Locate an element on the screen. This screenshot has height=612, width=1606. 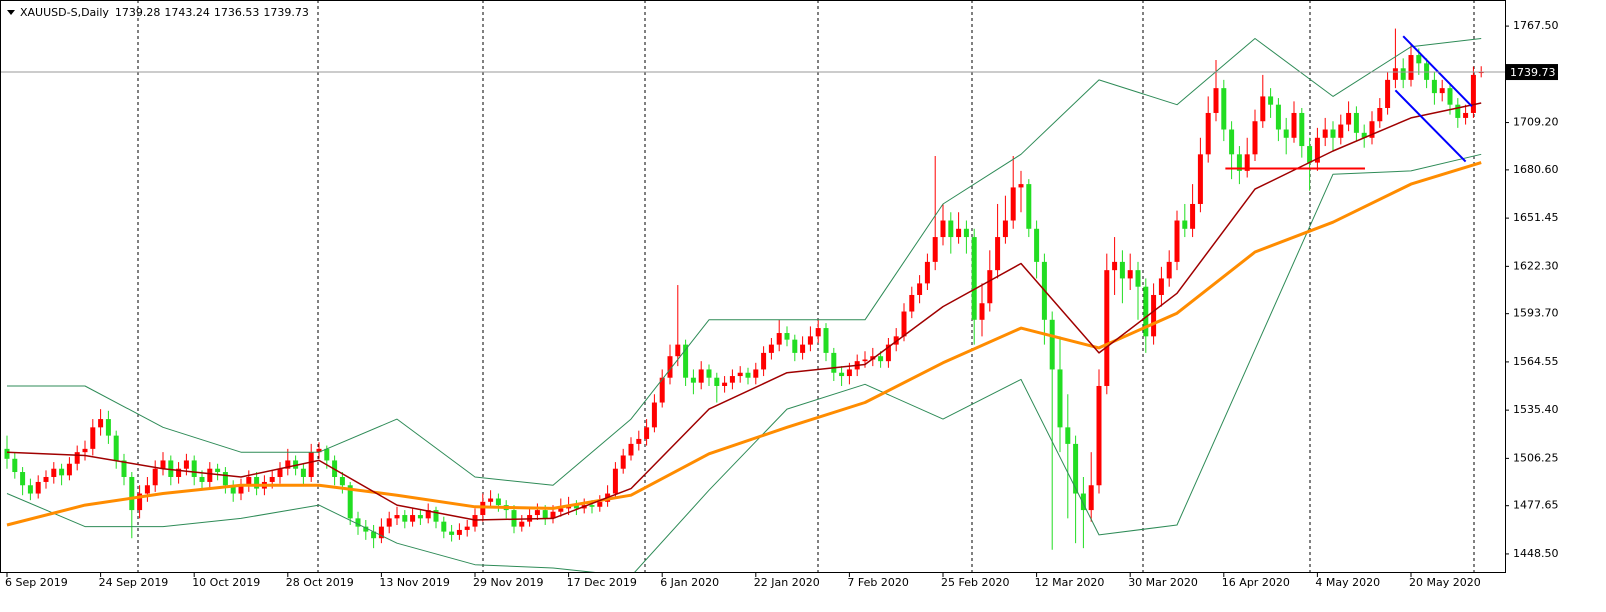
x-tick-label: 20 May 2020 is located at coordinates (1445, 582).